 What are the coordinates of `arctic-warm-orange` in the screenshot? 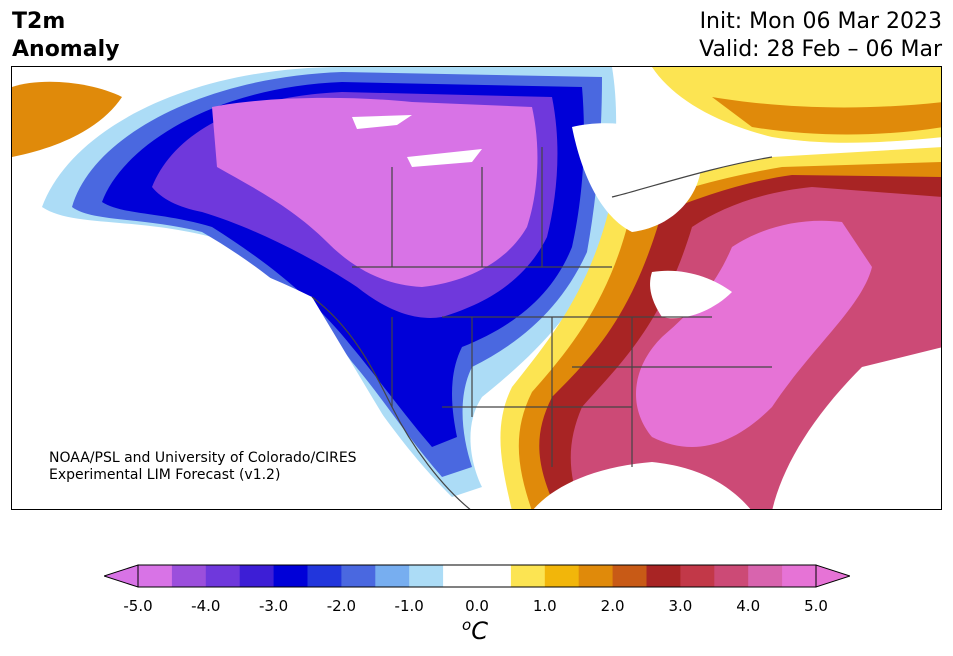 It's located at (826, 116).